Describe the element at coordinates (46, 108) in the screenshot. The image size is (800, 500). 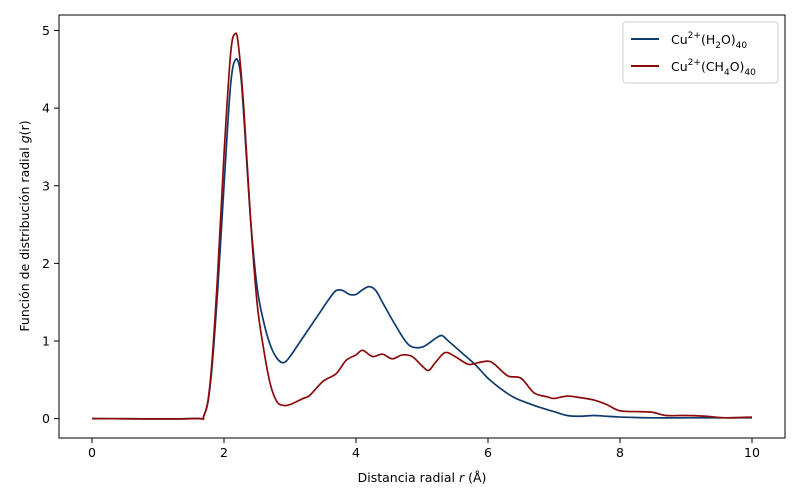
I see `y-tick-label: 4` at that location.